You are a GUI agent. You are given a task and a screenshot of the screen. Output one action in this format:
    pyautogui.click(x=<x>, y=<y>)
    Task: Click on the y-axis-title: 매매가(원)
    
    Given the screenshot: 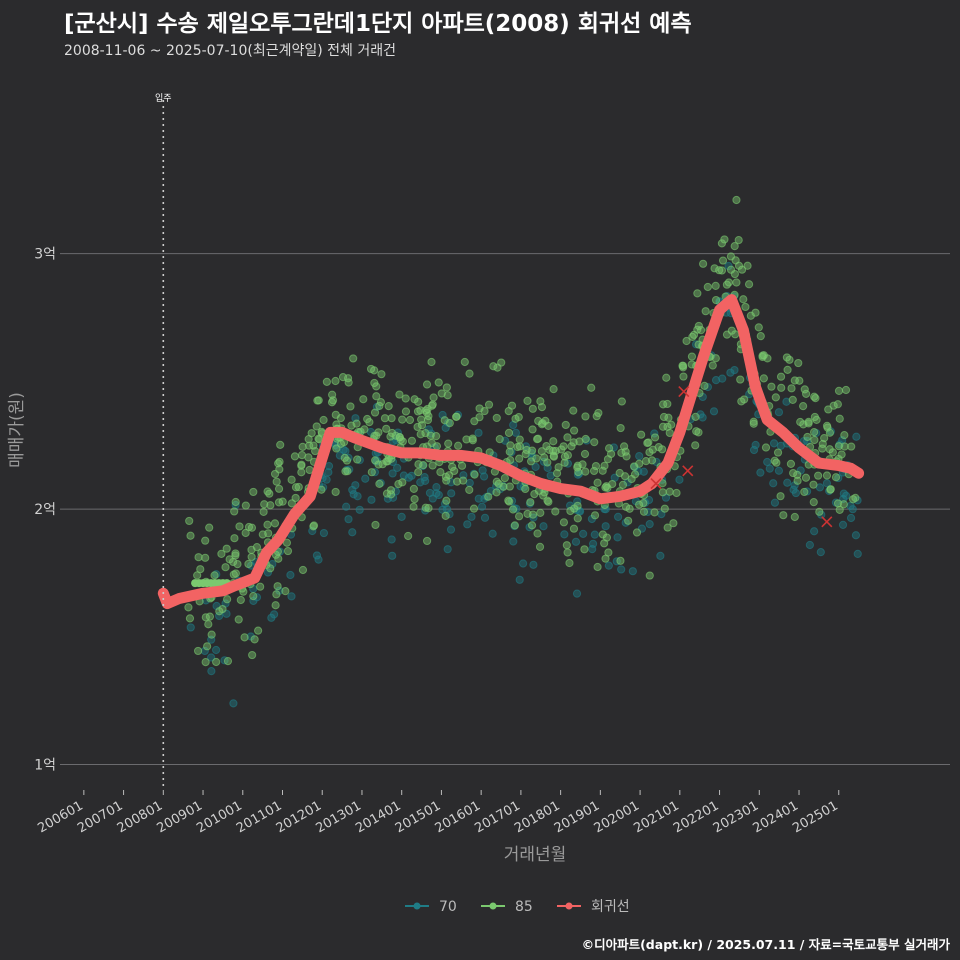 What is the action you would take?
    pyautogui.click(x=17, y=430)
    